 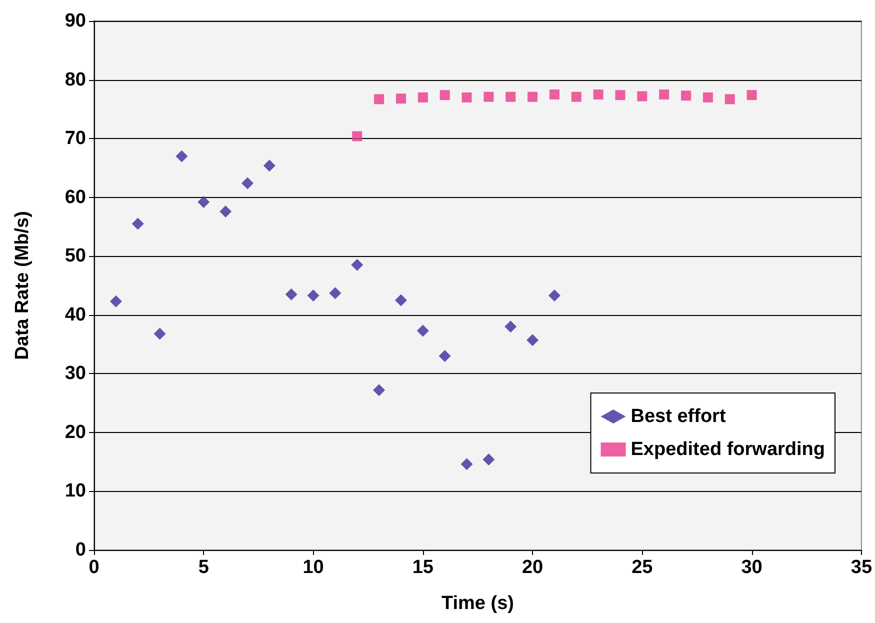 I want to click on x-tick-label: 5, so click(x=204, y=567).